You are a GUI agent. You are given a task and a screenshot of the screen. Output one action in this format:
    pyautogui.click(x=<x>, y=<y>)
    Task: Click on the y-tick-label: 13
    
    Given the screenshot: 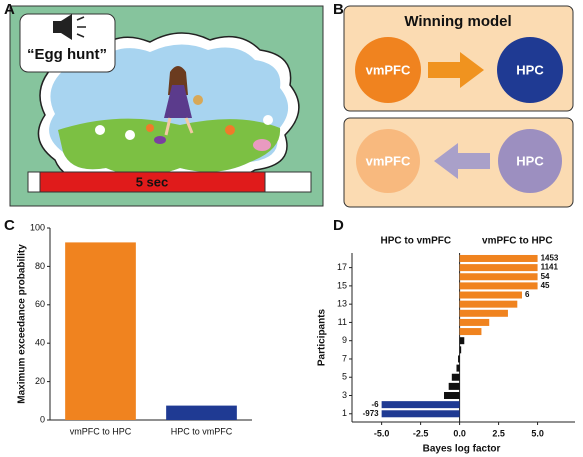 What is the action you would take?
    pyautogui.click(x=342, y=304)
    